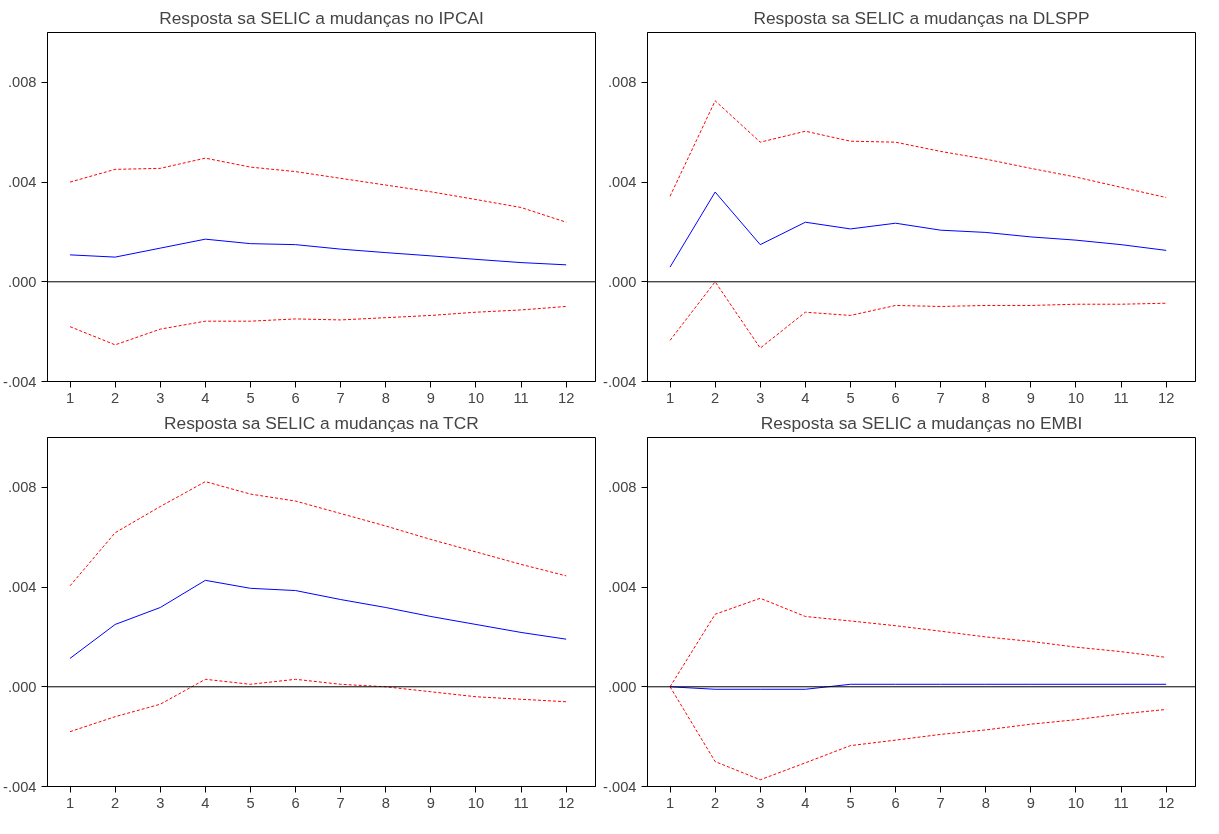 This screenshot has height=834, width=1219. I want to click on chart-title: Resposta sa SELIC a mudanças na DLSPP, so click(921, 17).